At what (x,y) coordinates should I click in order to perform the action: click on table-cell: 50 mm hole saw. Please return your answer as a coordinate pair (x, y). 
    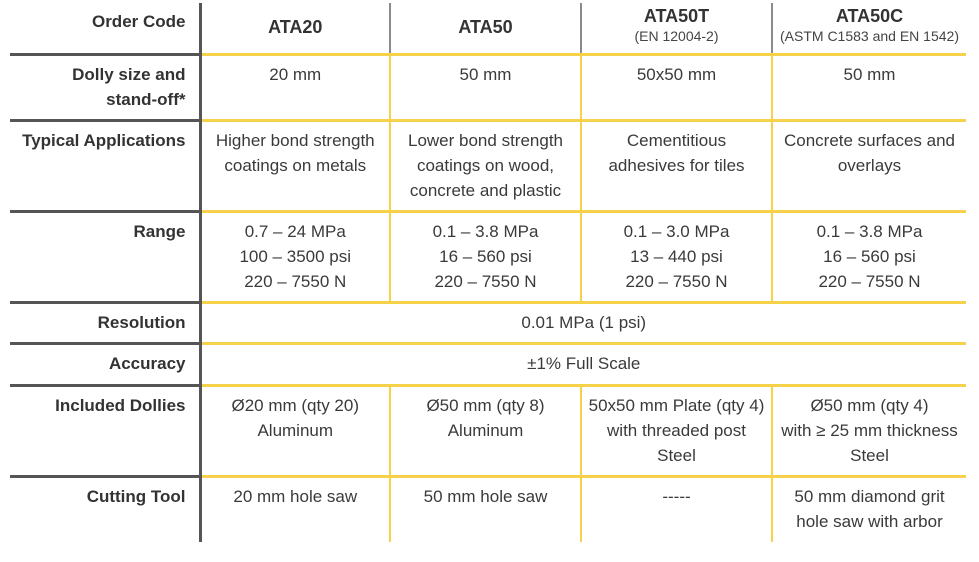
    Looking at the image, I should click on (485, 508).